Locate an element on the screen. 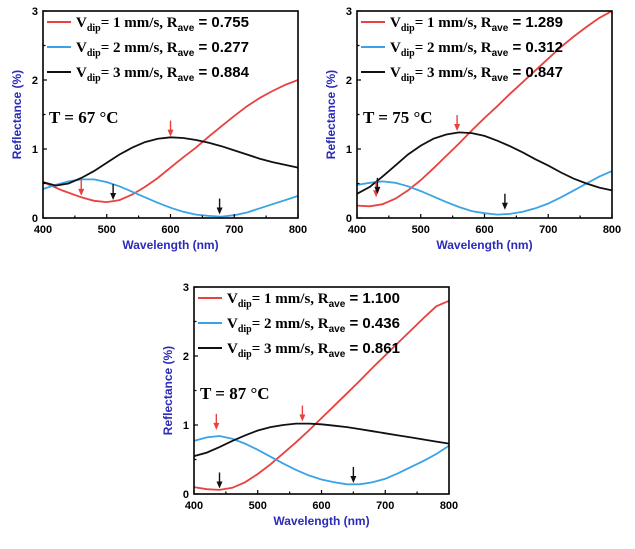 The width and height of the screenshot is (635, 549). temperature-label: T = 75 °C is located at coordinates (398, 117).